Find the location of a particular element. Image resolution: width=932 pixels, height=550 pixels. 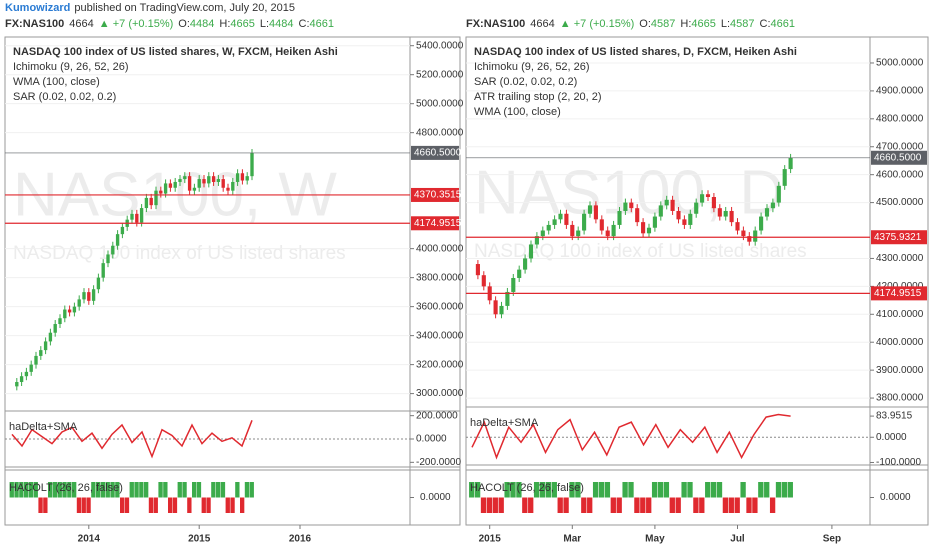

x-tick-label: May is located at coordinates (655, 539).